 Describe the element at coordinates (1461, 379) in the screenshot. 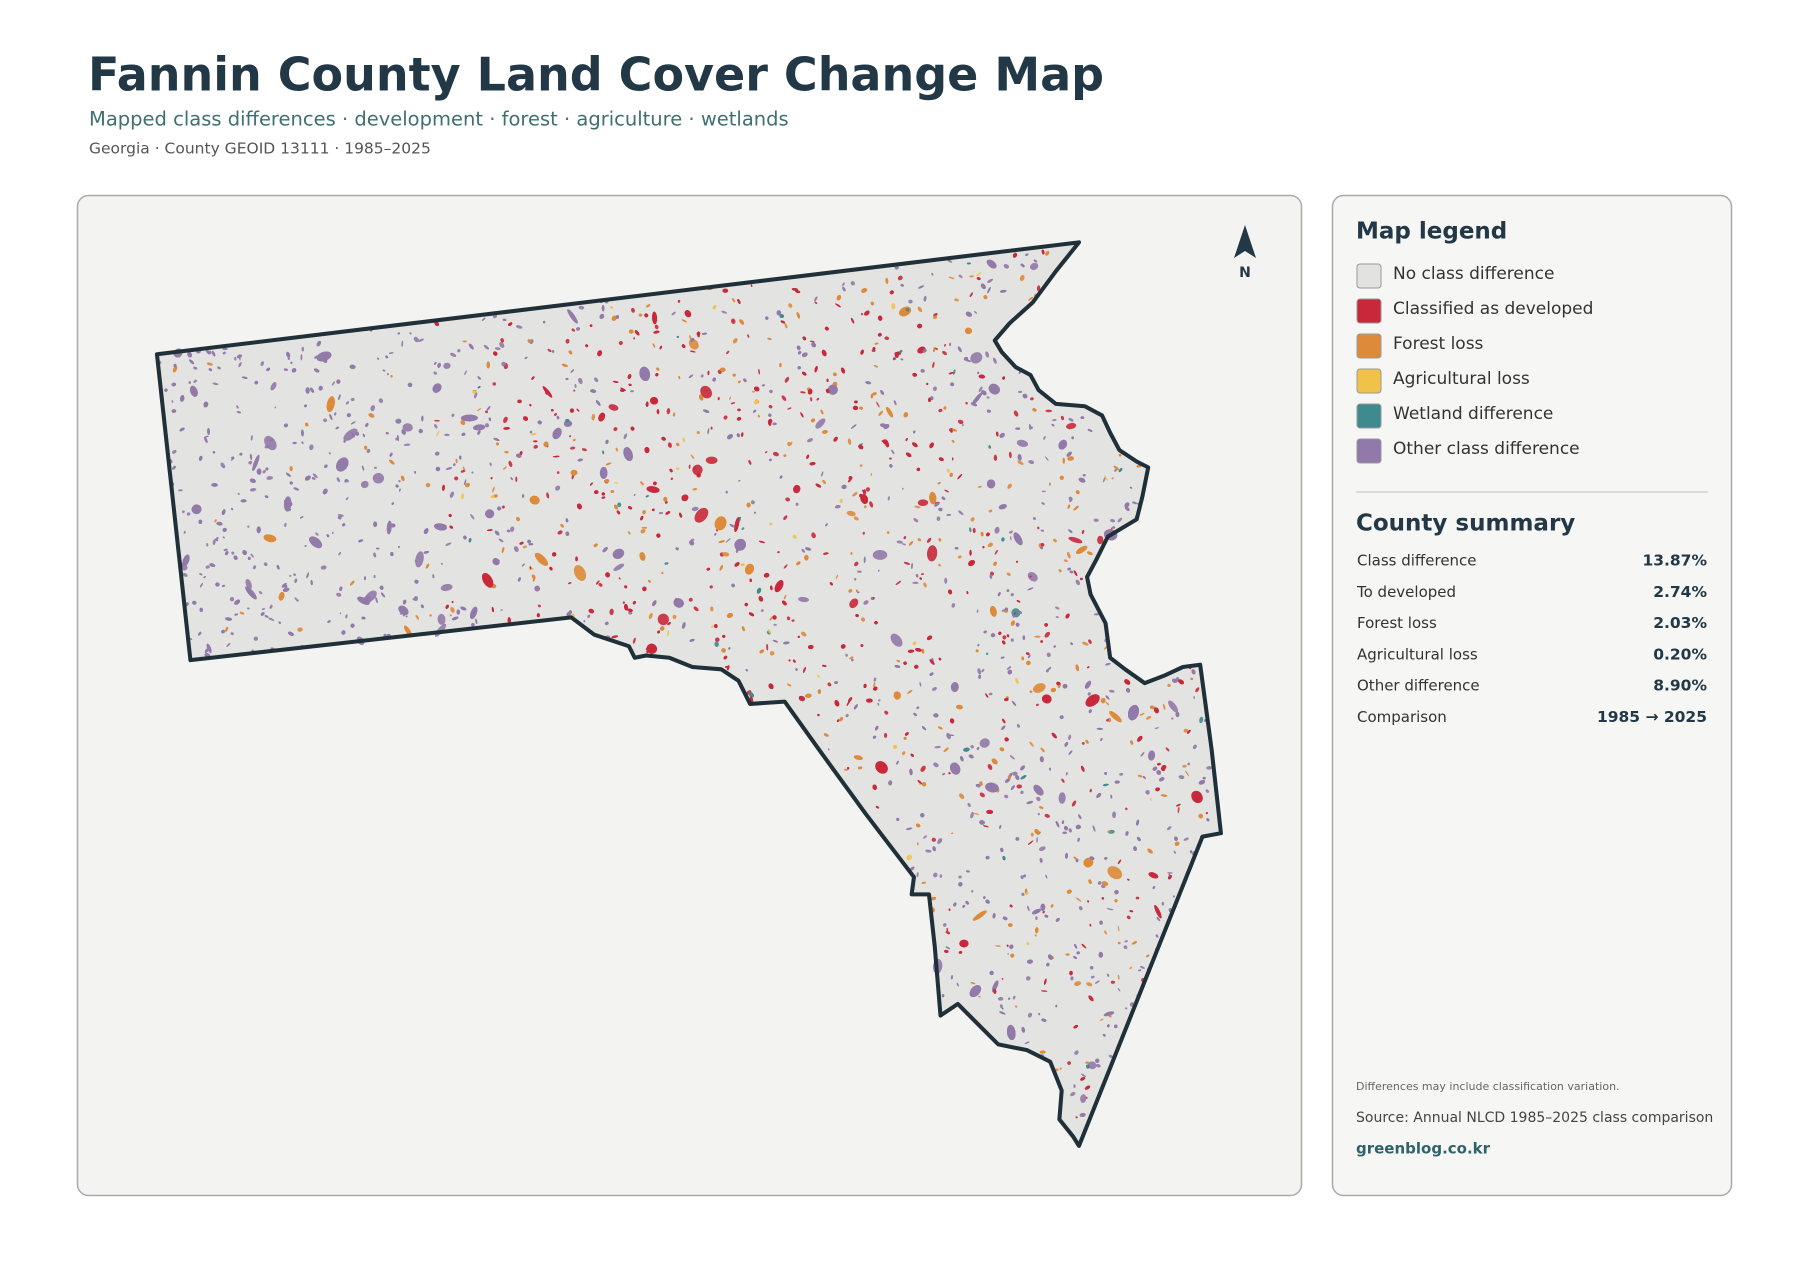

I see `legend-label: Agricultural loss` at that location.